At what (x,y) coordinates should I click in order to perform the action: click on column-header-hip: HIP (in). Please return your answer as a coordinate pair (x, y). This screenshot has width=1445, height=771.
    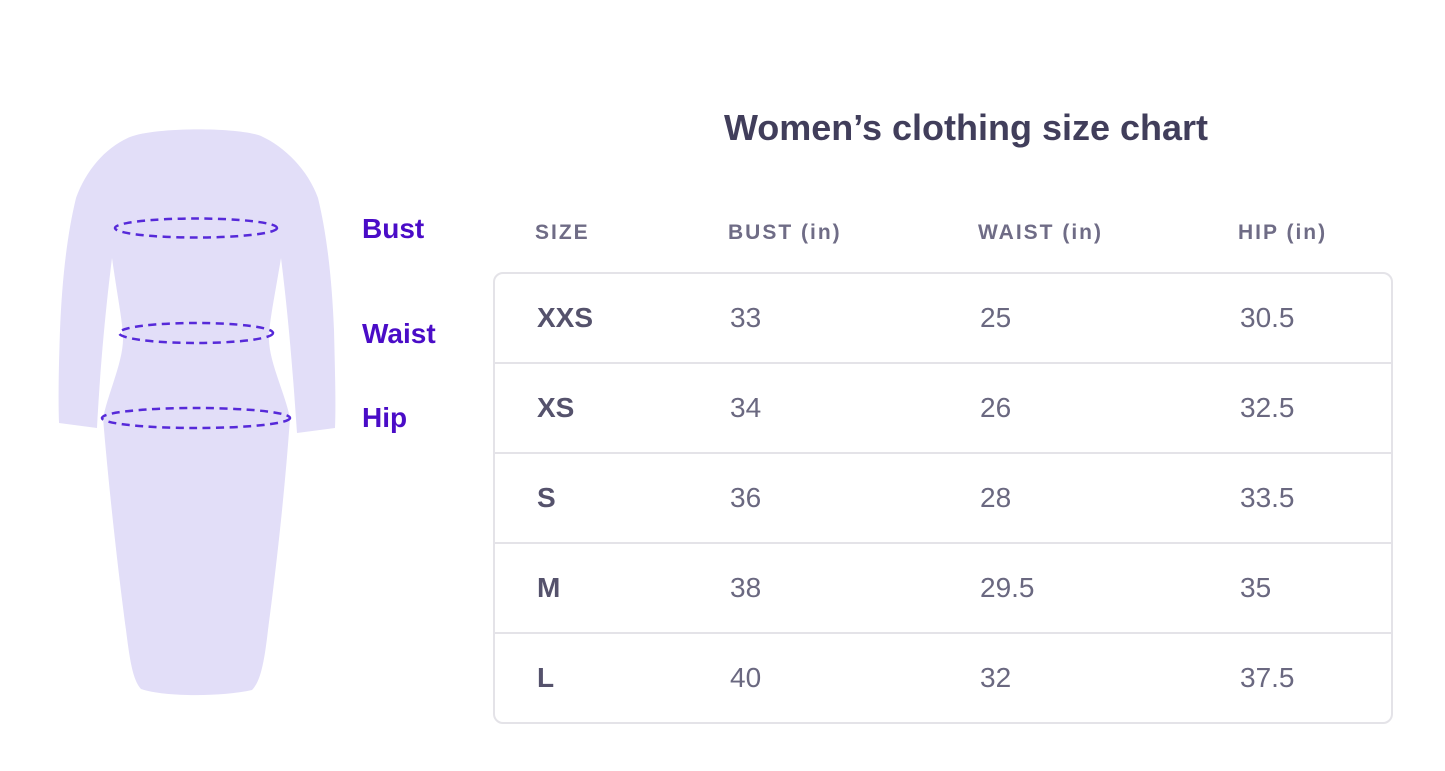
    Looking at the image, I should click on (1283, 232).